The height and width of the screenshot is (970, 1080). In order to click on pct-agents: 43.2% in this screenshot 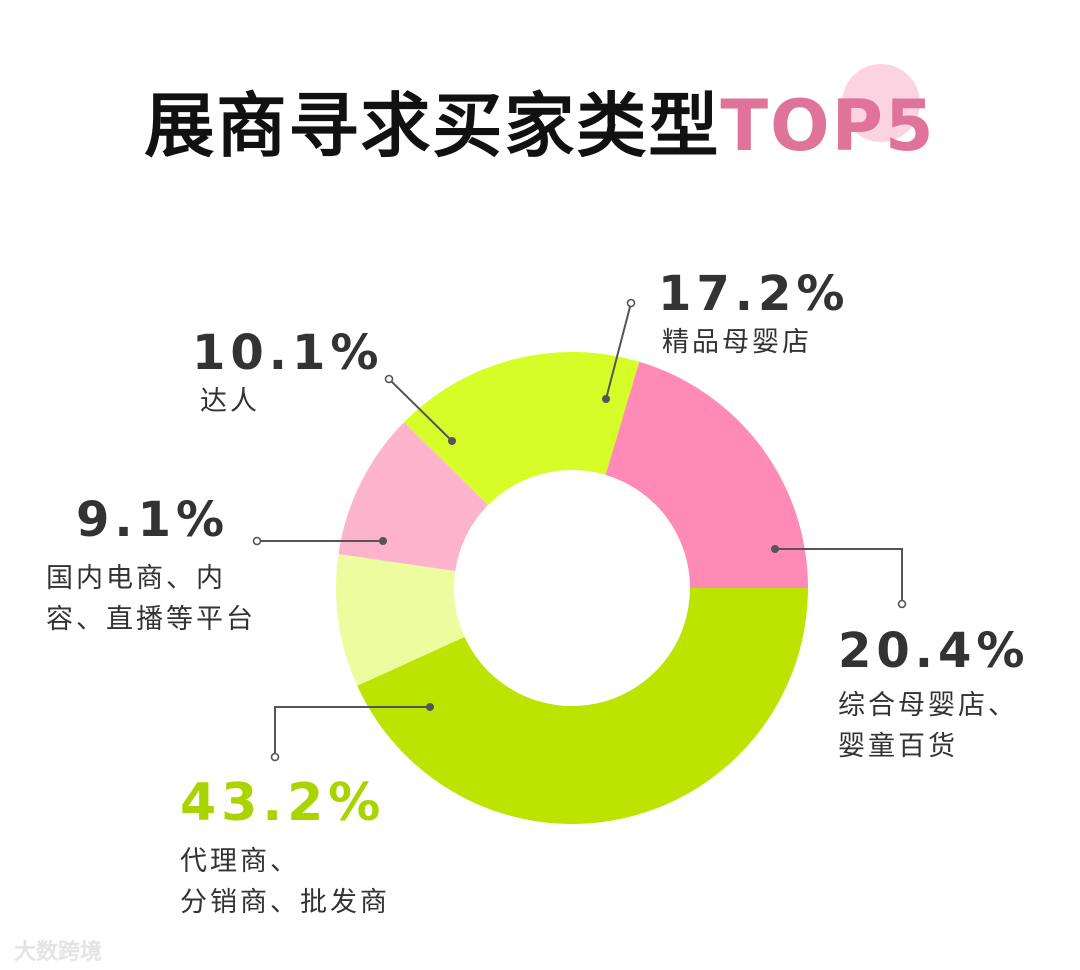, I will do `click(283, 803)`.